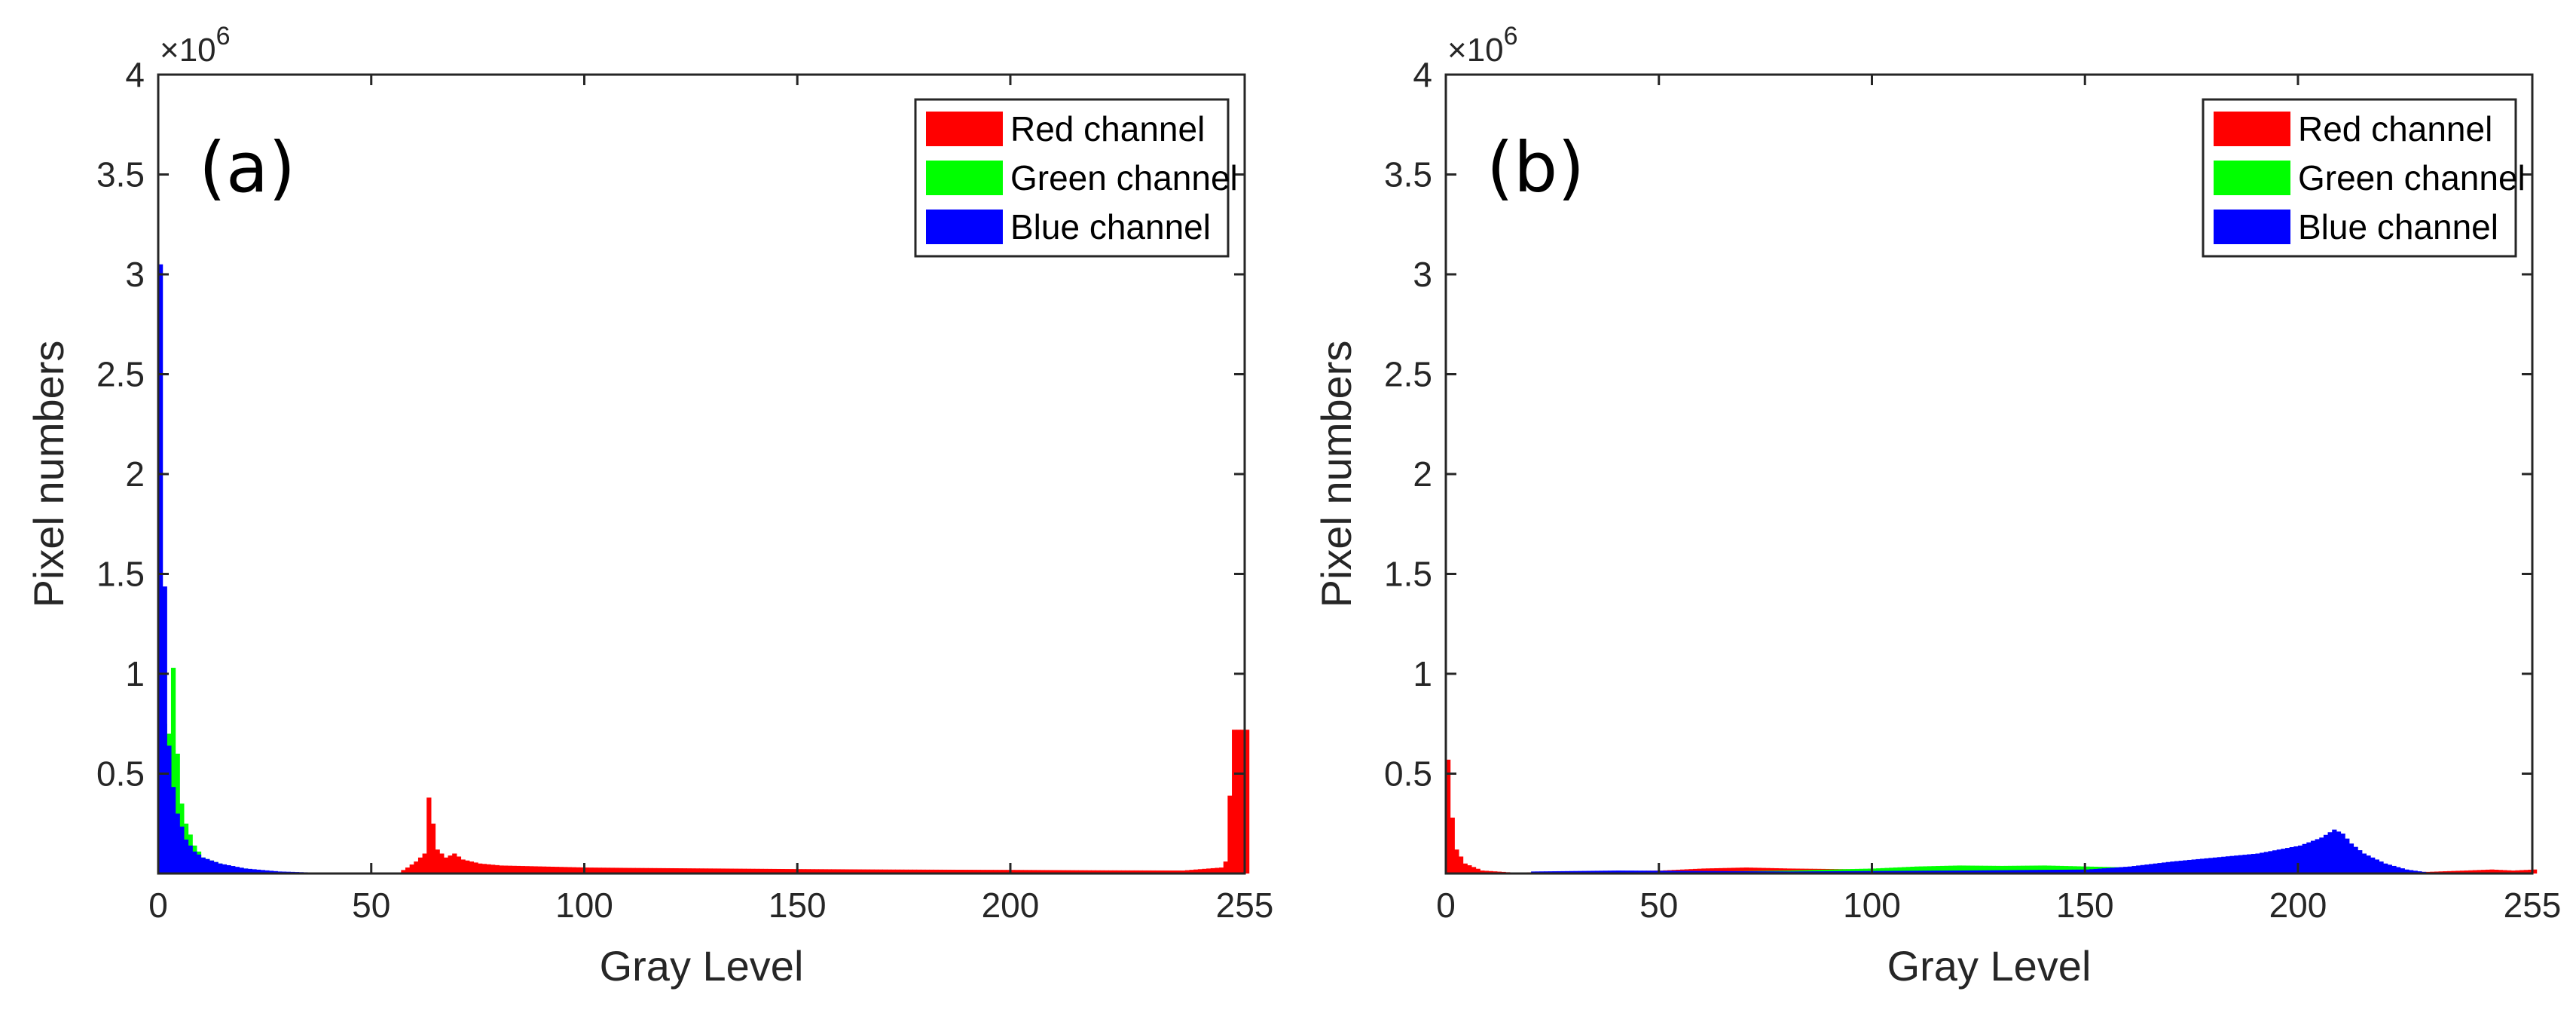 Image resolution: width=2576 pixels, height=1025 pixels. Describe the element at coordinates (2412, 177) in the screenshot. I see `legend-label: Green channel` at that location.